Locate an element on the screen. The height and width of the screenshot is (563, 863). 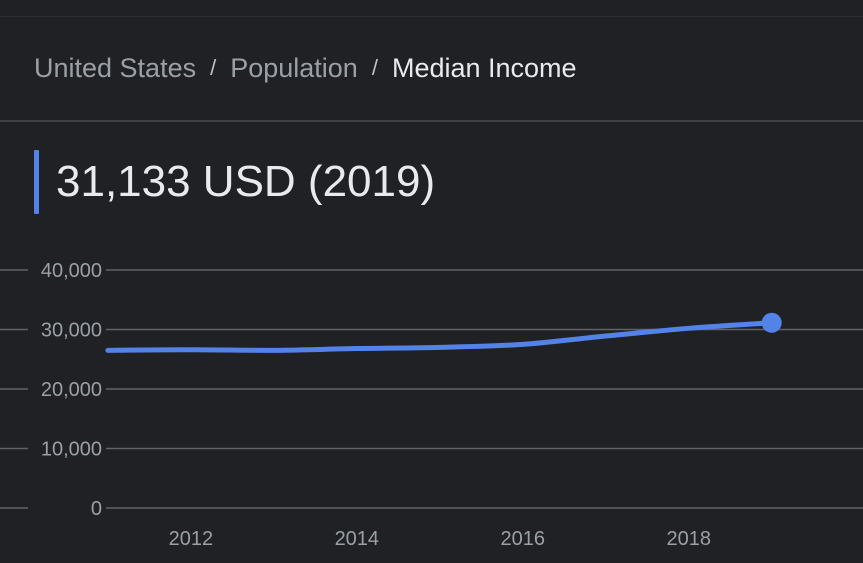
x-tick-label: 2012 is located at coordinates (191, 539).